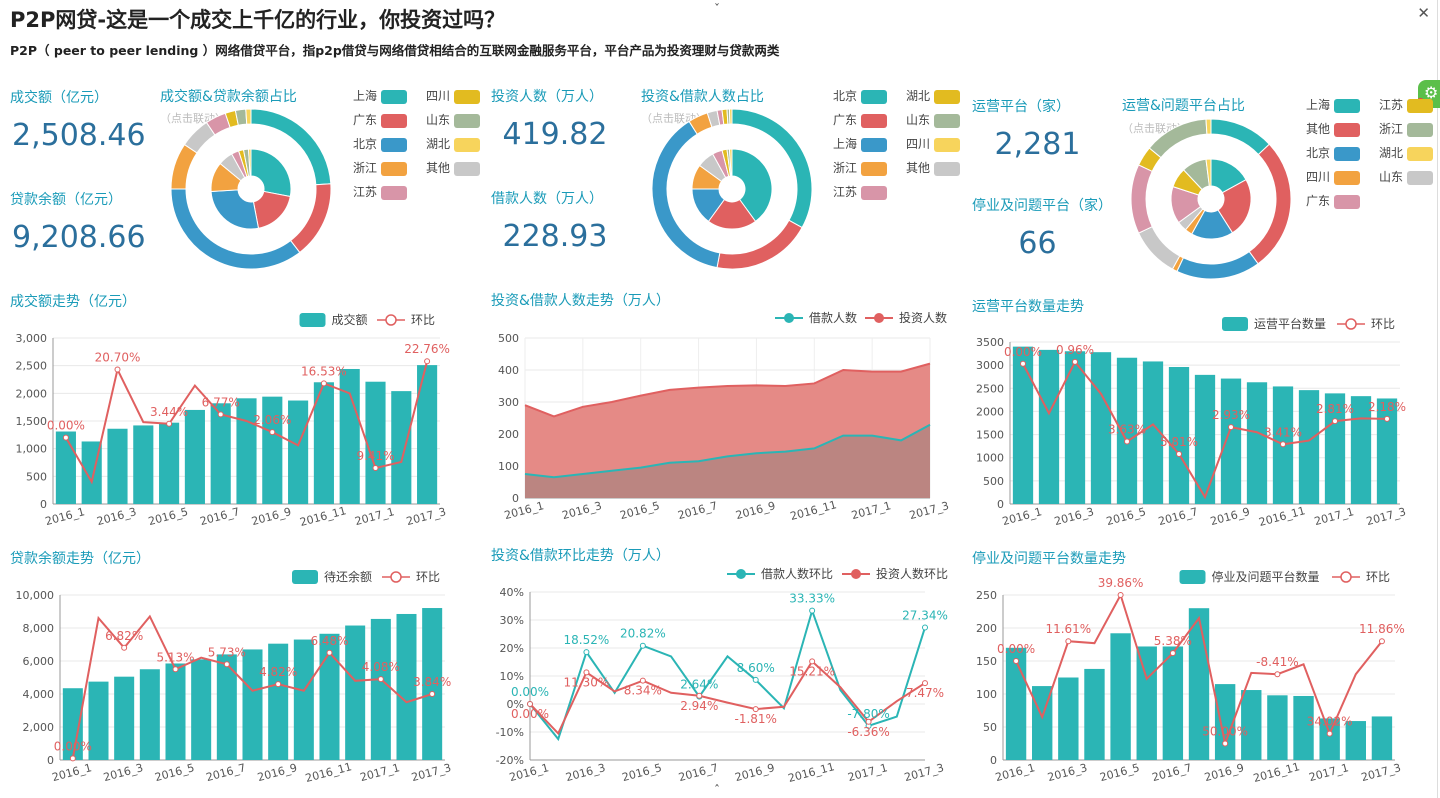 This screenshot has height=798, width=1440. What do you see at coordinates (252, 686) in the screenshot?
I see `line4-line` at bounding box center [252, 686].